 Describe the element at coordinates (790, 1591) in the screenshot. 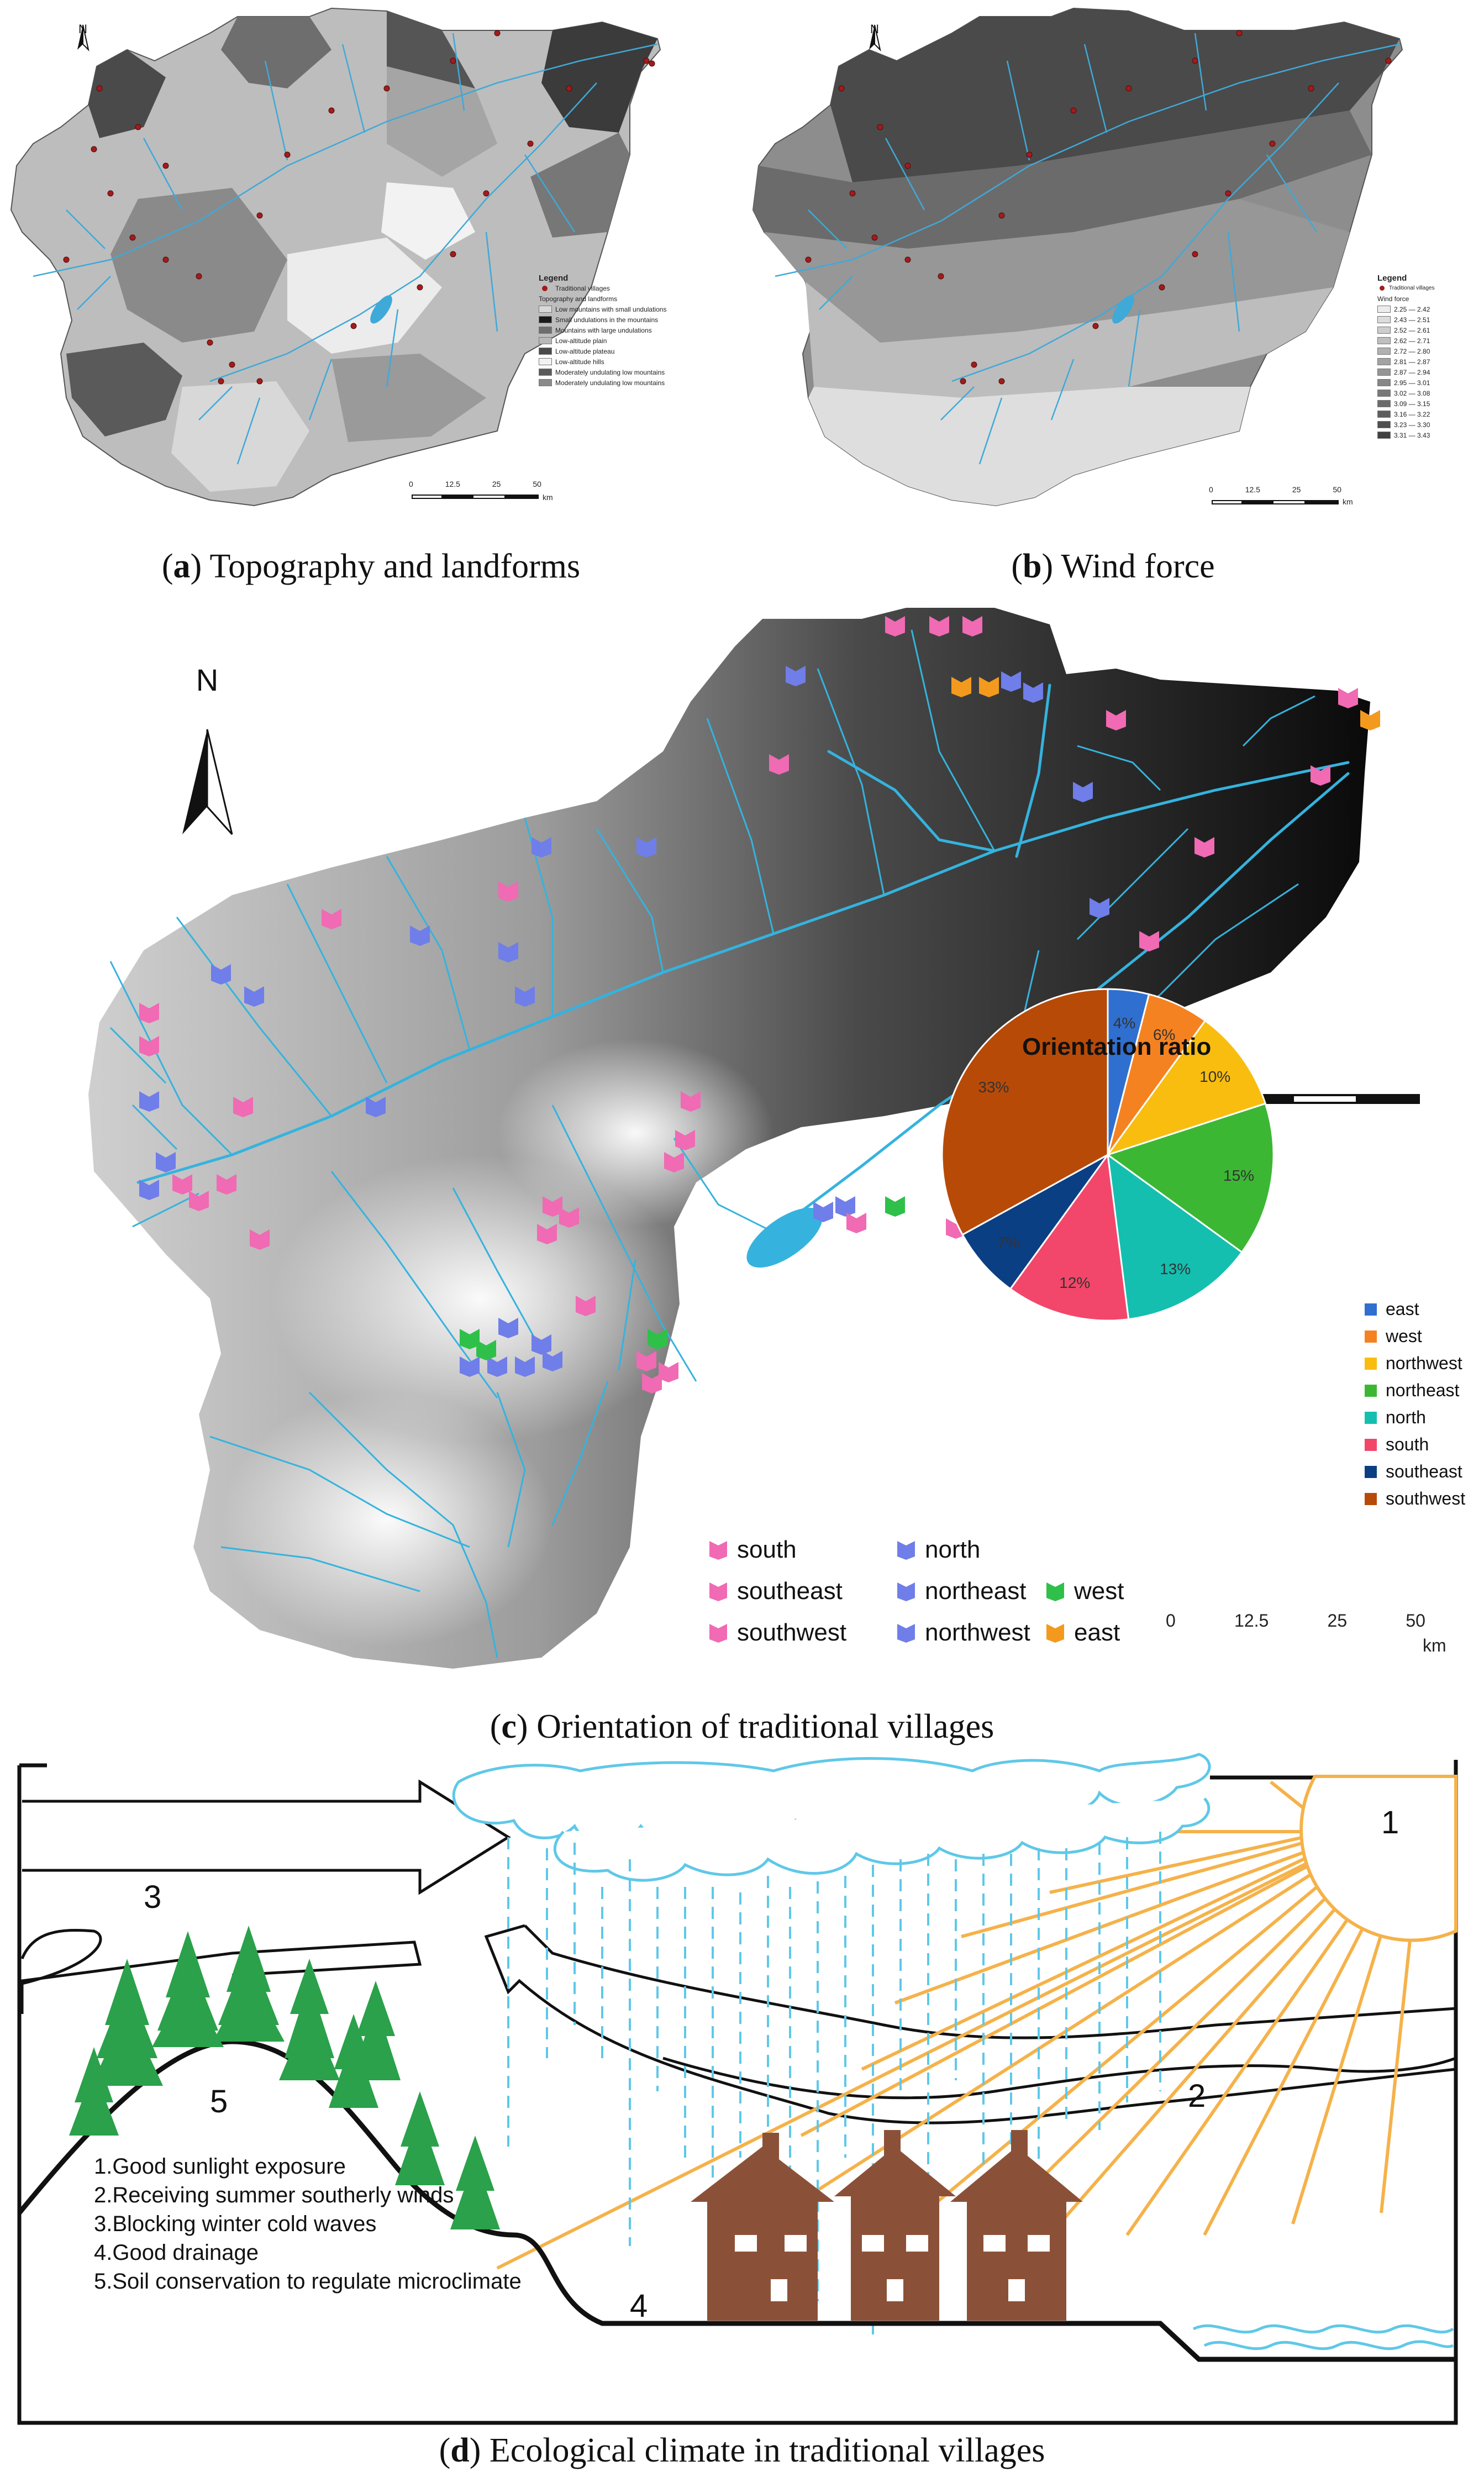

I see `orientation-legend-label: southeast` at that location.